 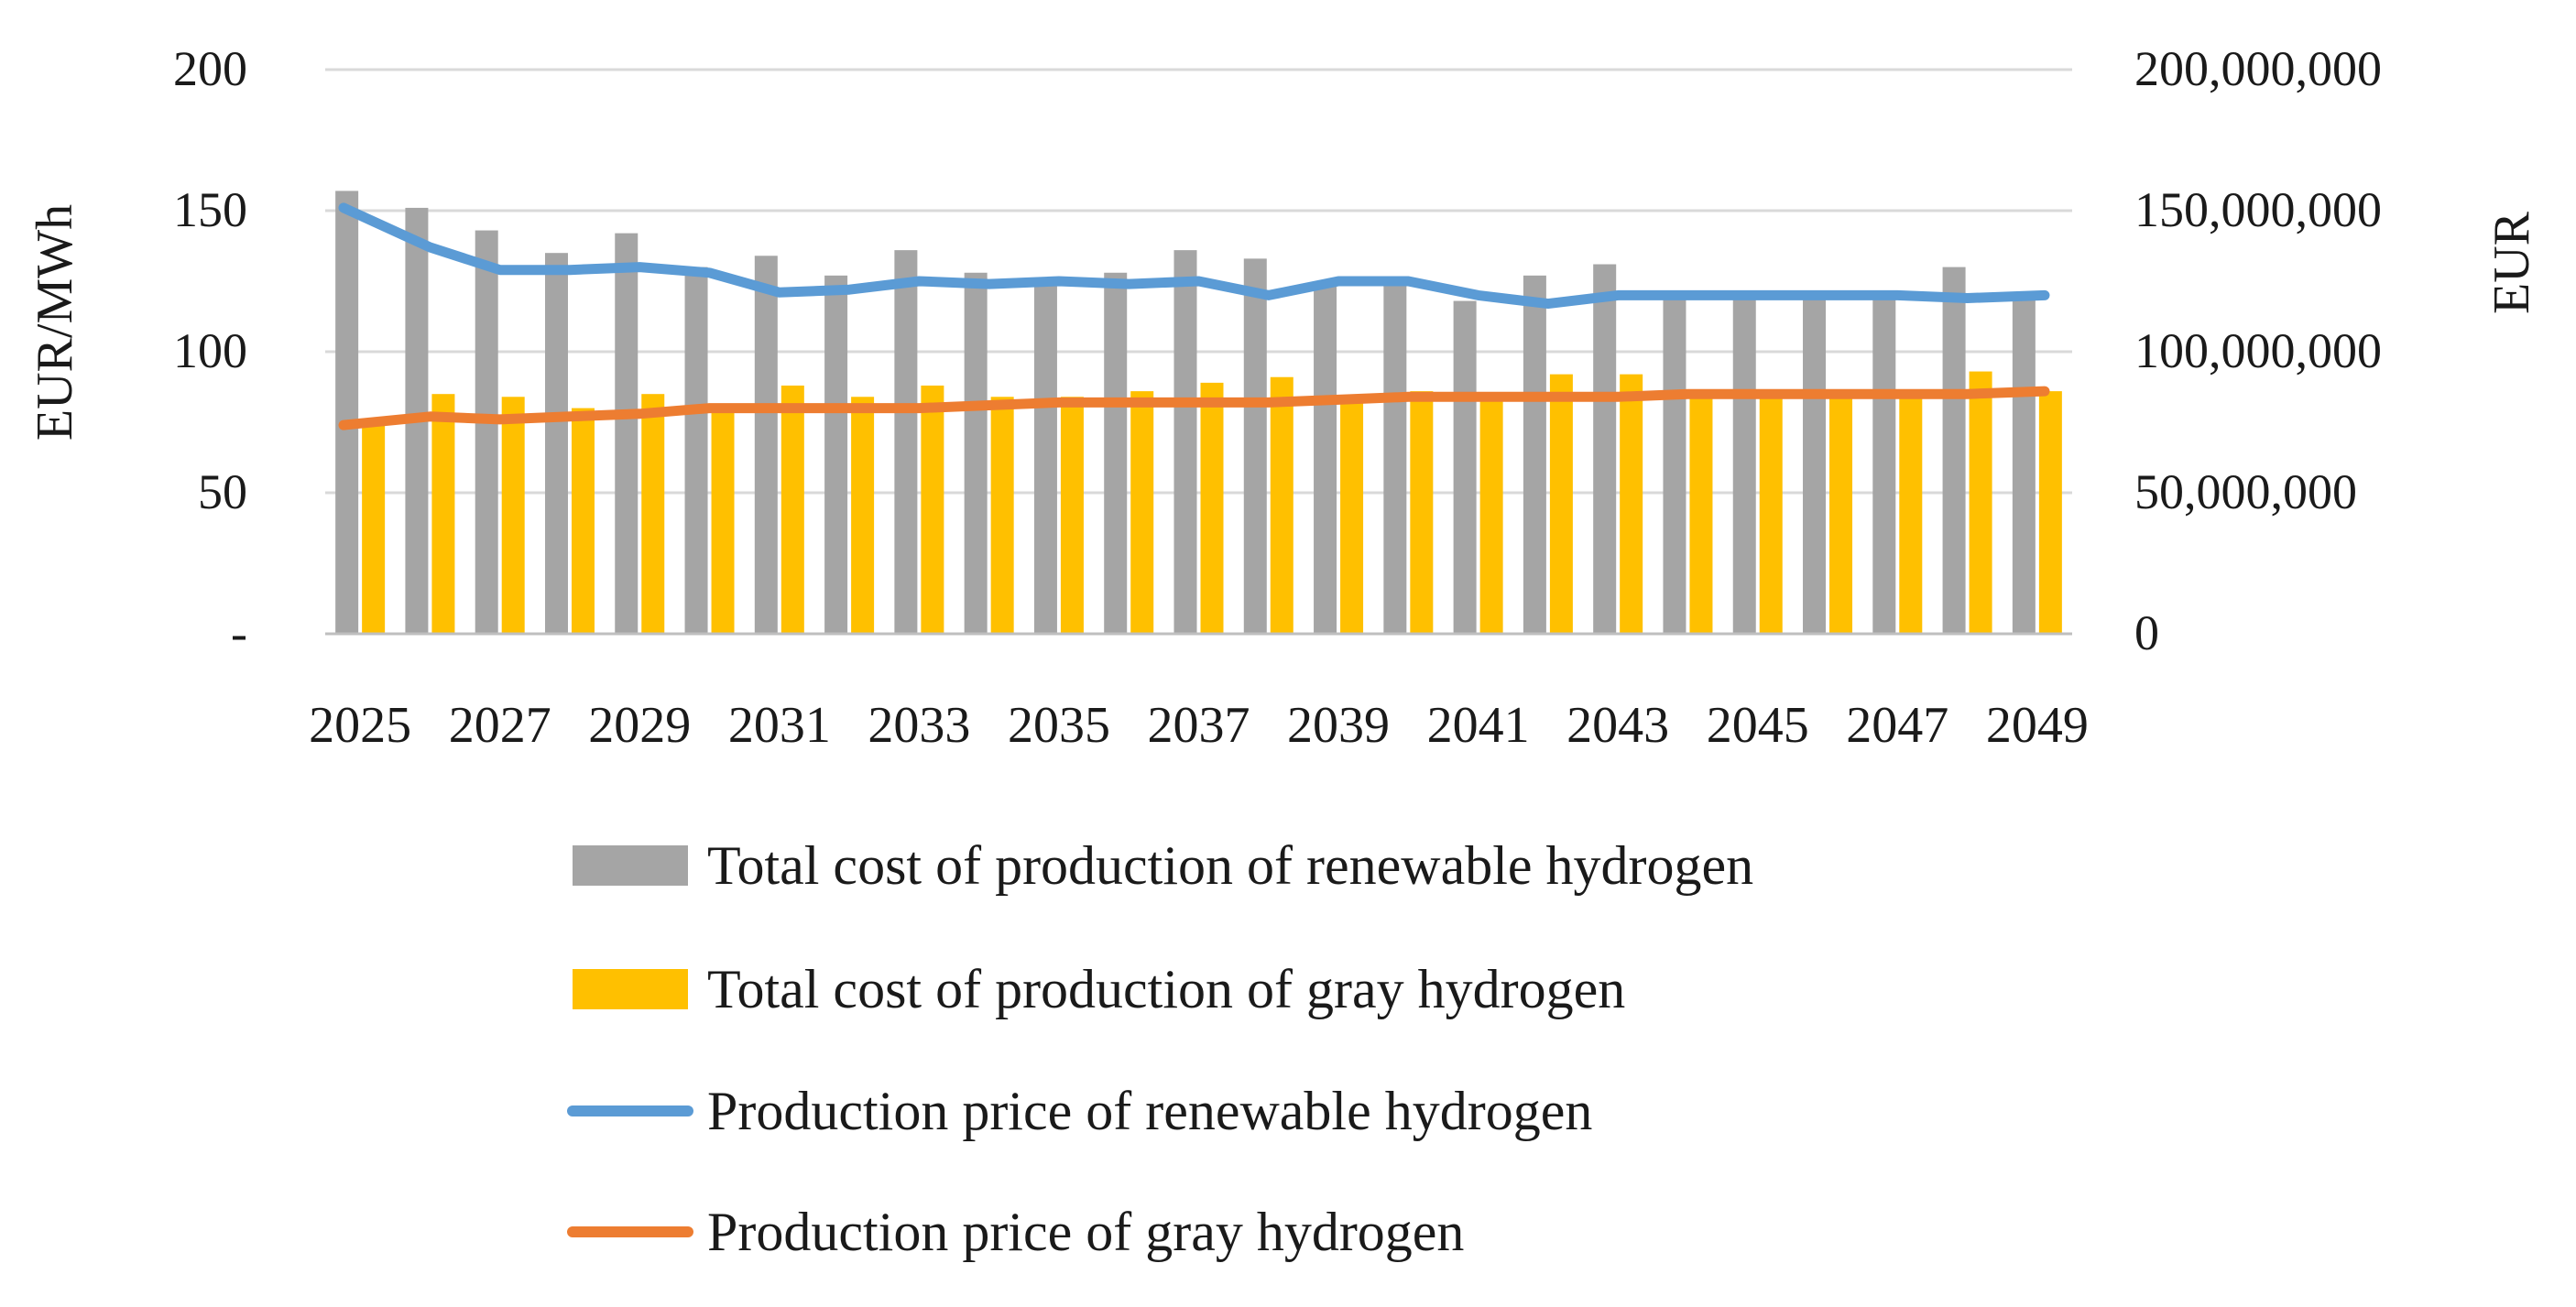 I want to click on x-tick-label: 2041, so click(x=1479, y=725).